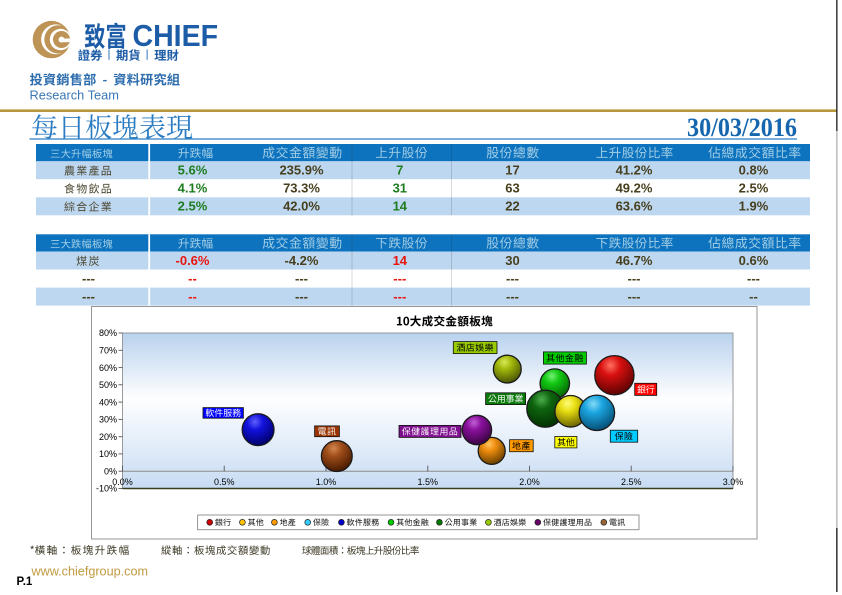 Image resolution: width=842 pixels, height=595 pixels. I want to click on svg-text: 40%, so click(108, 402).